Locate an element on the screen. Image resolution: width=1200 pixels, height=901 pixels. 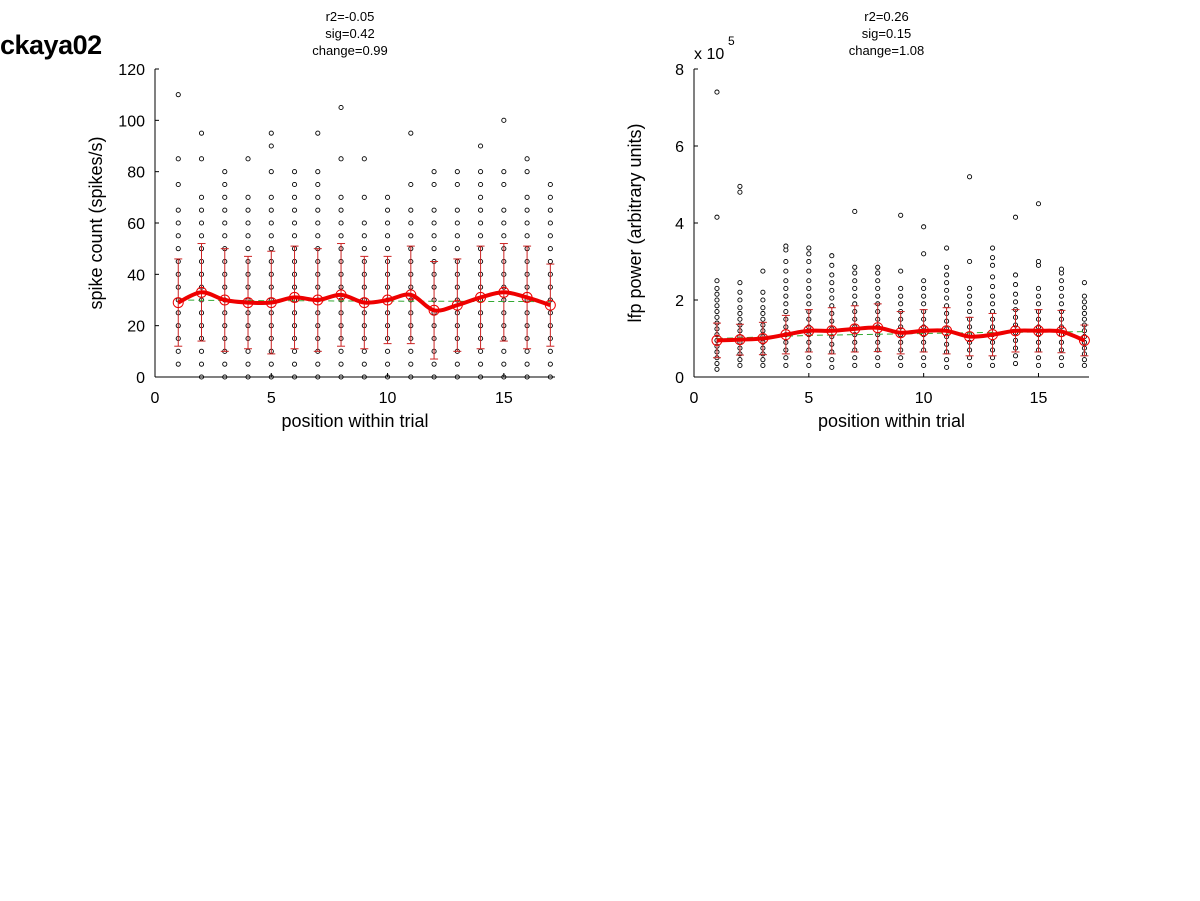
y-axis-label: spike count (spikes/s) is located at coordinates (96, 222).